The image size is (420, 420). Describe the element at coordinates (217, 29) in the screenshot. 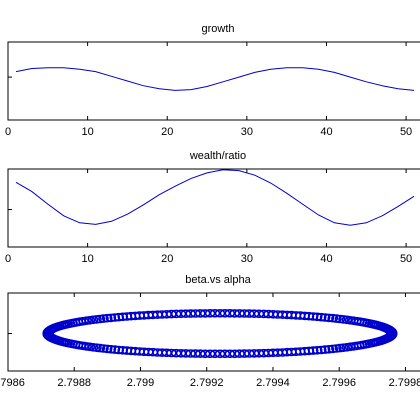

I see `plot-title: growth` at that location.